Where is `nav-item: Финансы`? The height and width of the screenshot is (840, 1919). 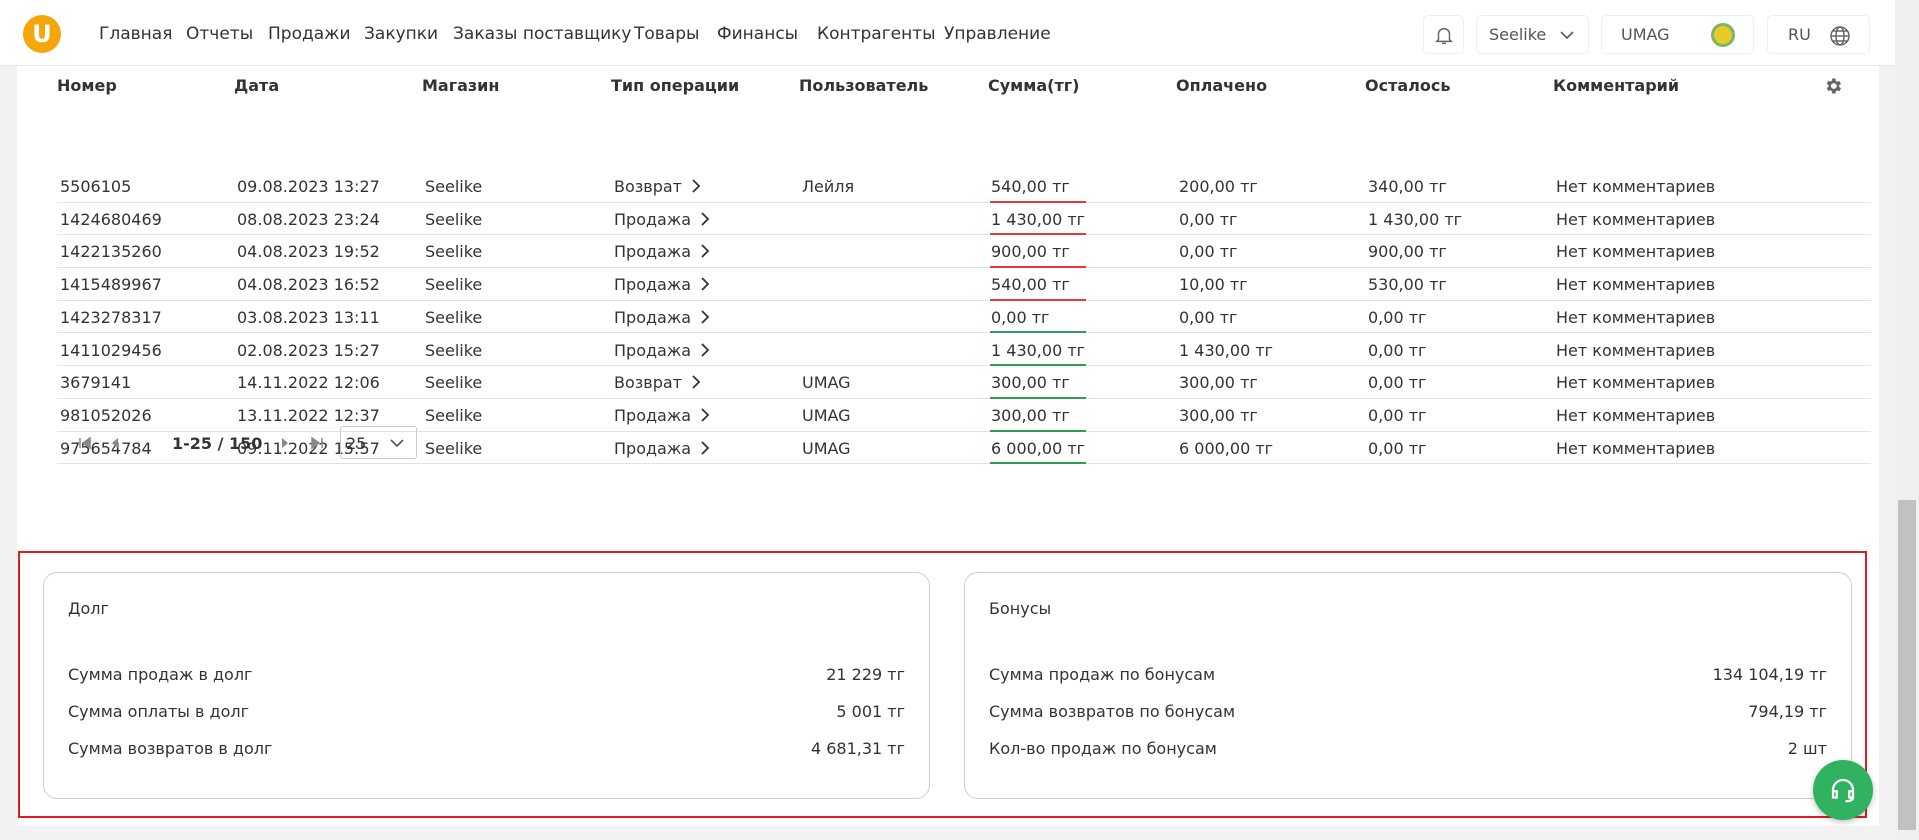
nav-item: Финансы is located at coordinates (758, 34).